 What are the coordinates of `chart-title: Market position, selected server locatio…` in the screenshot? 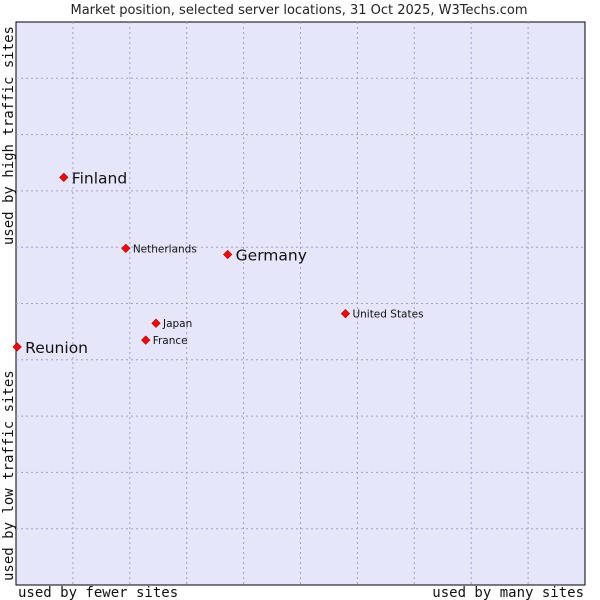 It's located at (298, 10).